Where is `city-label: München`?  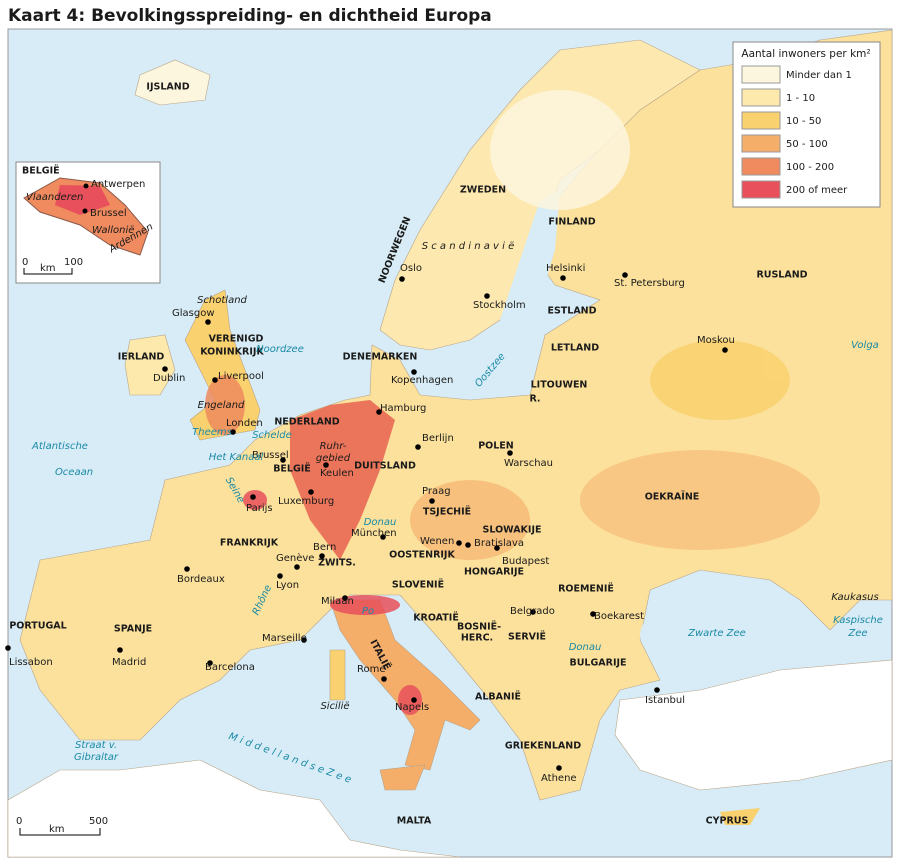
city-label: München is located at coordinates (374, 533).